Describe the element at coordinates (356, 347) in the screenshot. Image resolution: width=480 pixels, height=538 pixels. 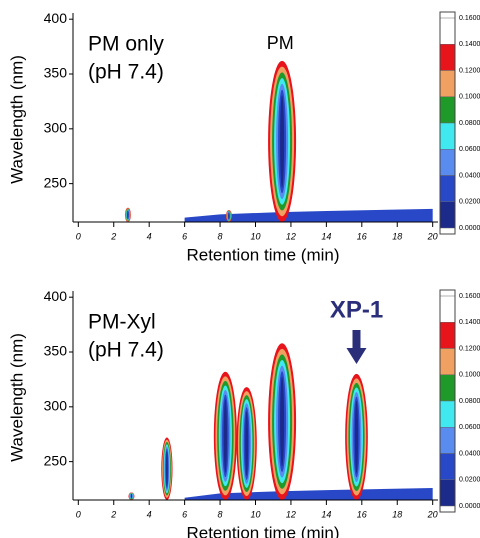
I see `annotation-arrow` at that location.